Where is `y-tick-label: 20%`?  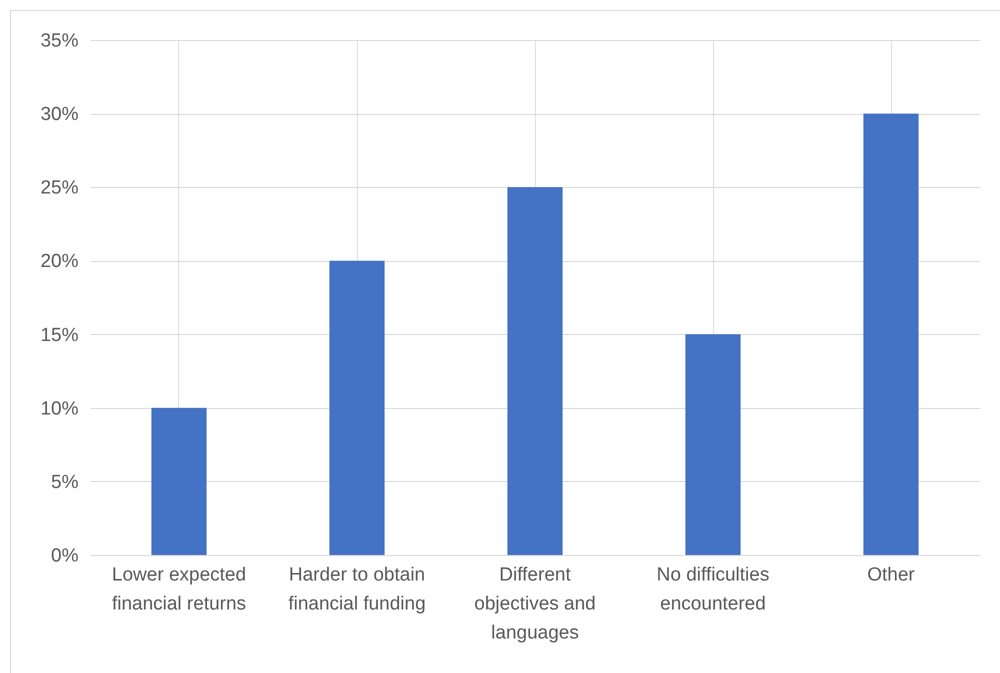 y-tick-label: 20% is located at coordinates (59, 261).